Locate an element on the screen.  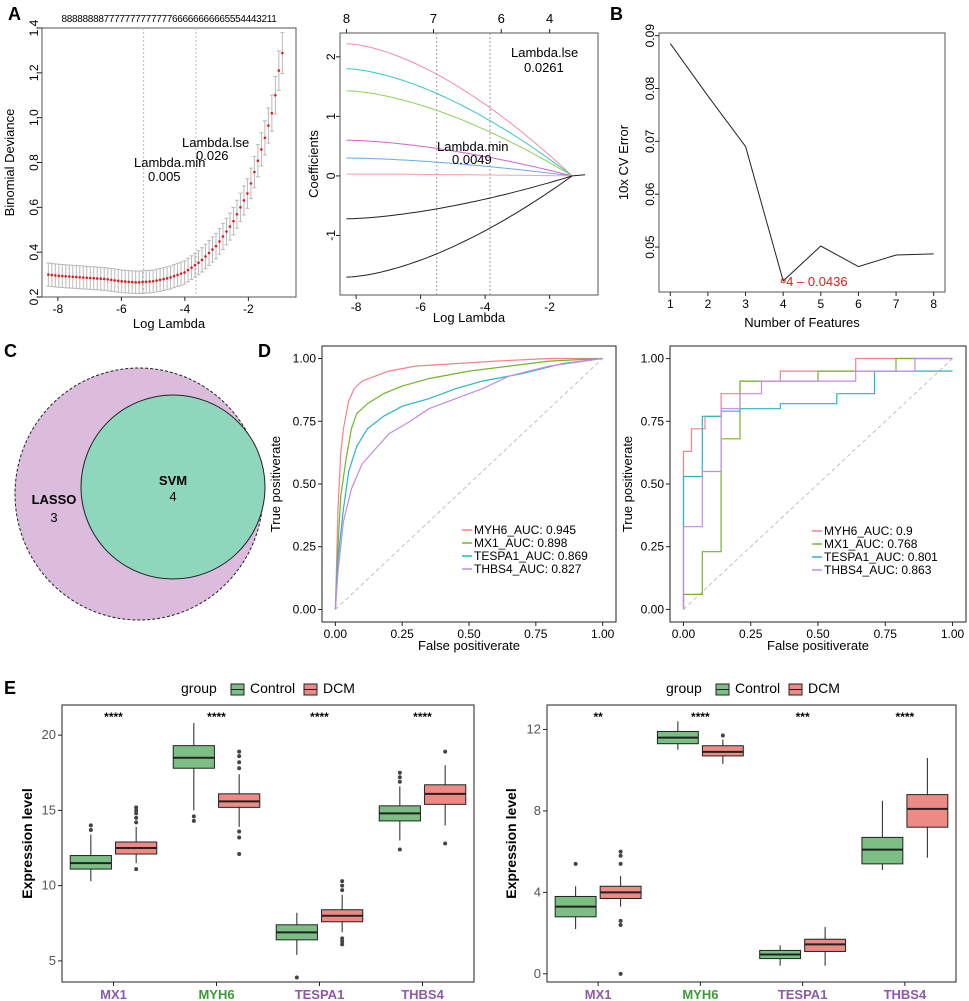
significance-label: ** is located at coordinates (598, 717).